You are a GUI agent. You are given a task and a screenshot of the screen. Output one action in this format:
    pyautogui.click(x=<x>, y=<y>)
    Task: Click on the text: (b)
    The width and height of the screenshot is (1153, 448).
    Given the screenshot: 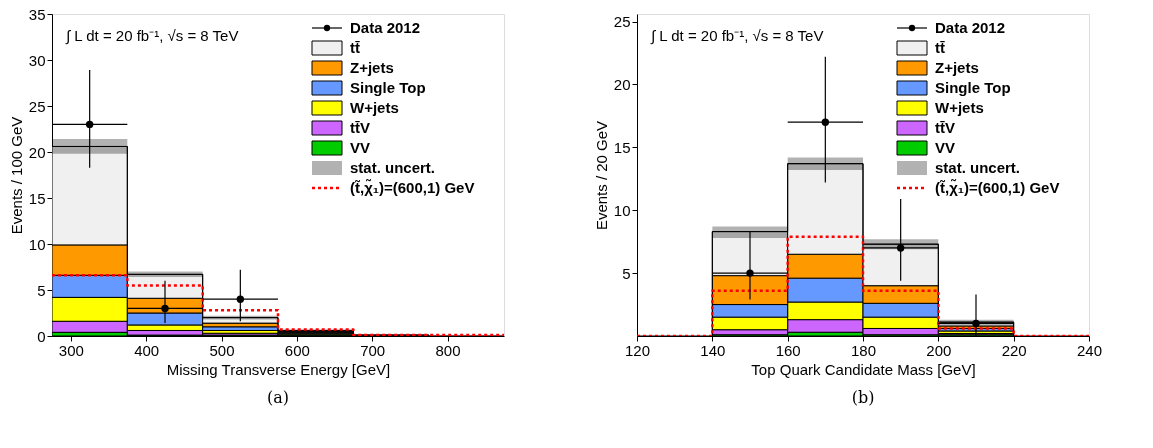 What is the action you would take?
    pyautogui.click(x=863, y=397)
    